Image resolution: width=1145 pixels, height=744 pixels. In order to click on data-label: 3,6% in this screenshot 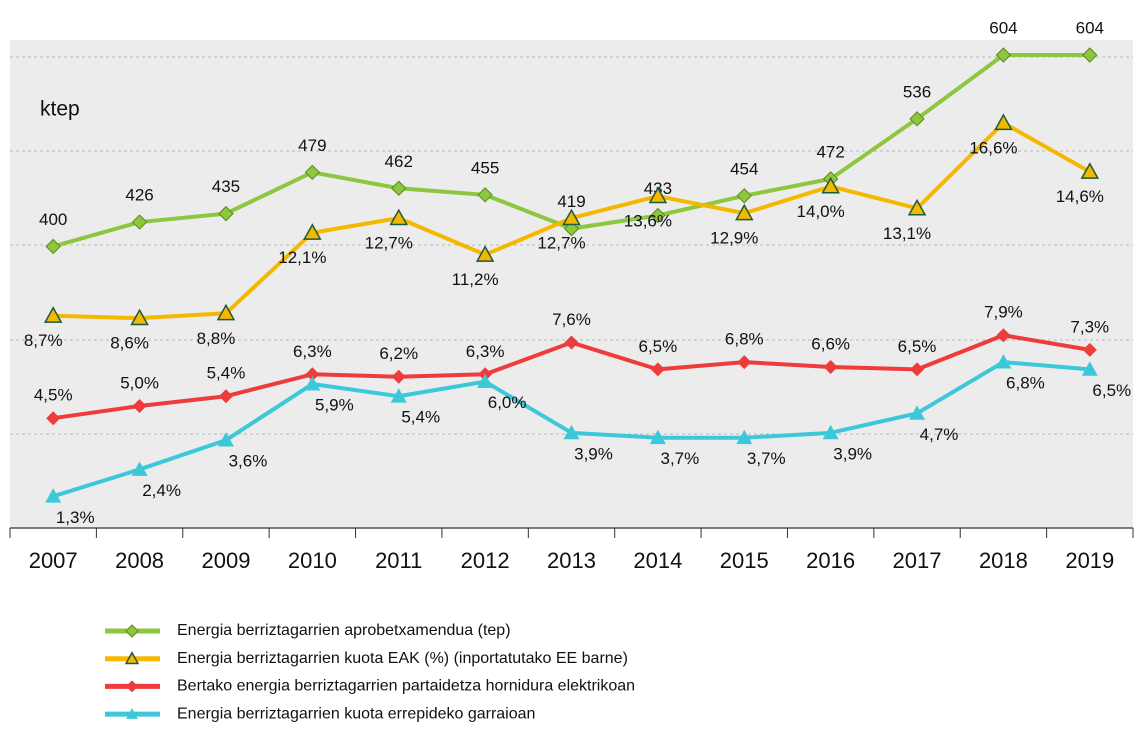, I will do `click(248, 461)`.